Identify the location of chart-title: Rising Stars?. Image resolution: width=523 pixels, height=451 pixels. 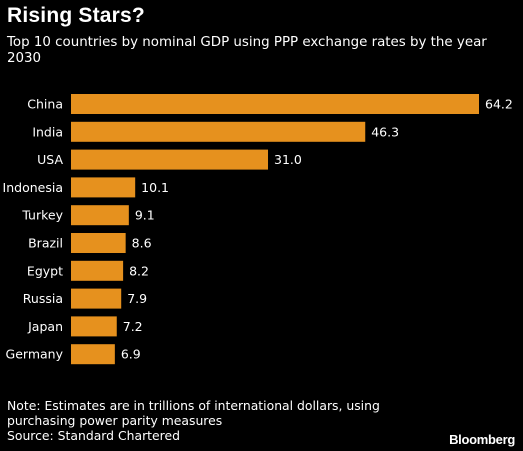
(76, 15).